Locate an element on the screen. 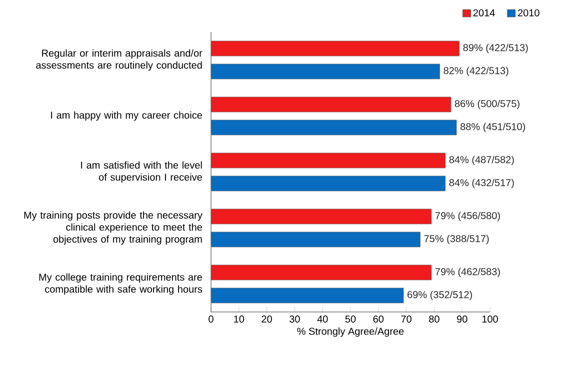  x-tick-label: 20 is located at coordinates (267, 319).